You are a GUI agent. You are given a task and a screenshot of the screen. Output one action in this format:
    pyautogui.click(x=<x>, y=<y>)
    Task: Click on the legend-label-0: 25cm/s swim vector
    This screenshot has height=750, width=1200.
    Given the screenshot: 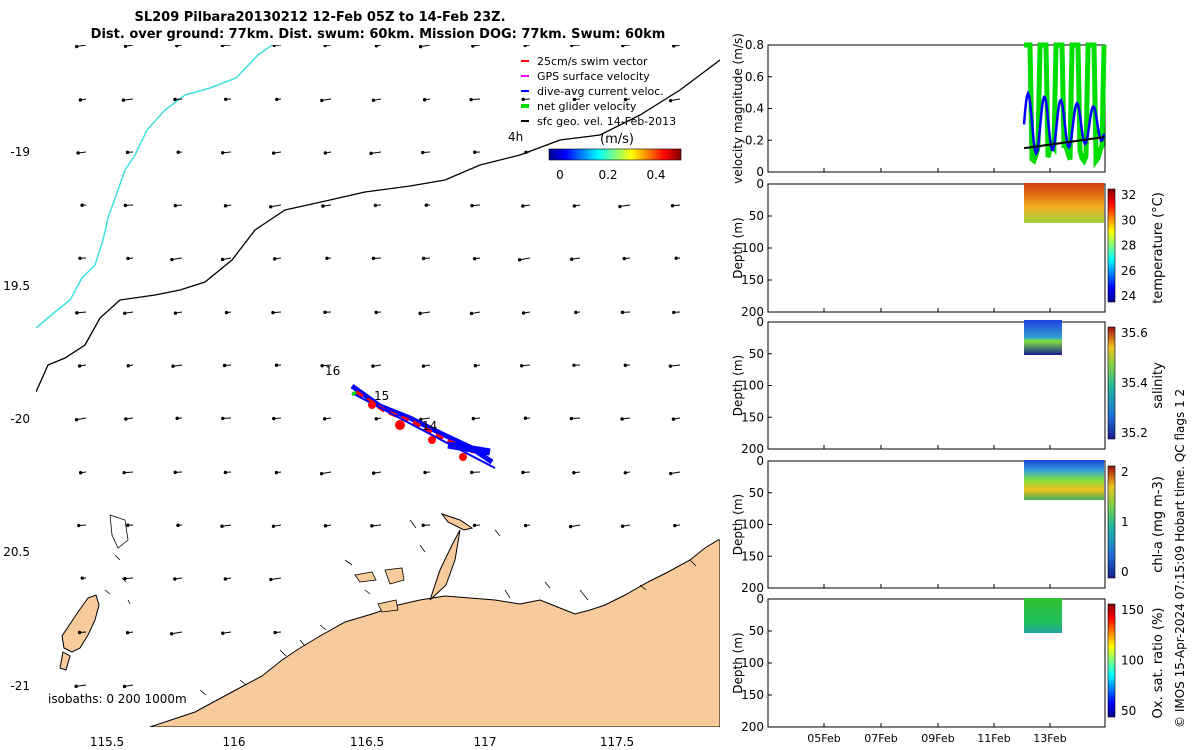 What is the action you would take?
    pyautogui.click(x=592, y=61)
    